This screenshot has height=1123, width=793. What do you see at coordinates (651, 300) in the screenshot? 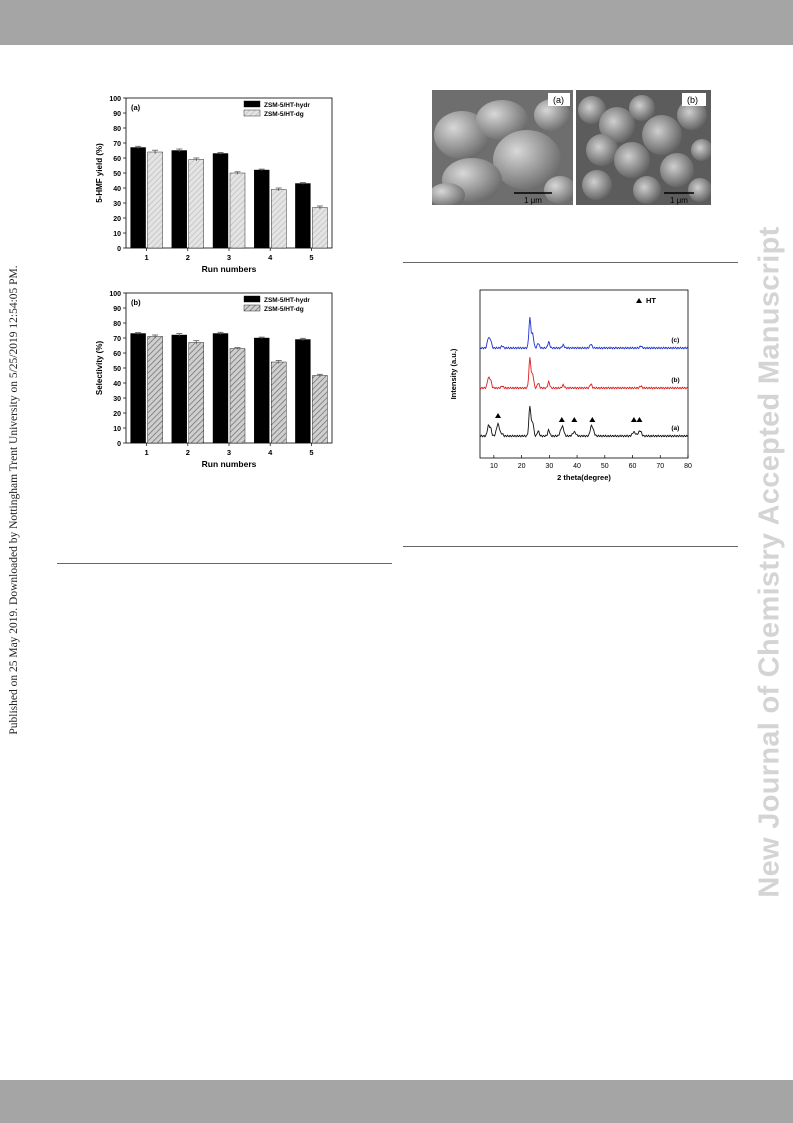
I see `legend-label: HT` at bounding box center [651, 300].